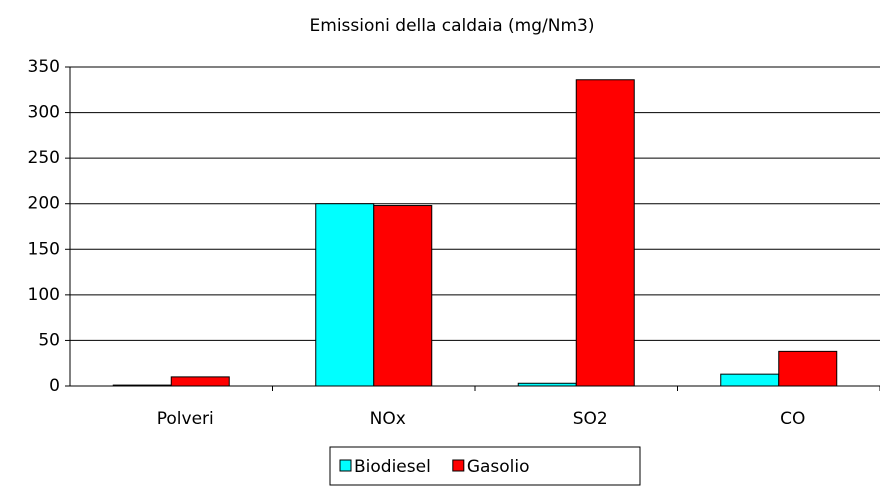  I want to click on y-tick-label: 250, so click(44, 158).